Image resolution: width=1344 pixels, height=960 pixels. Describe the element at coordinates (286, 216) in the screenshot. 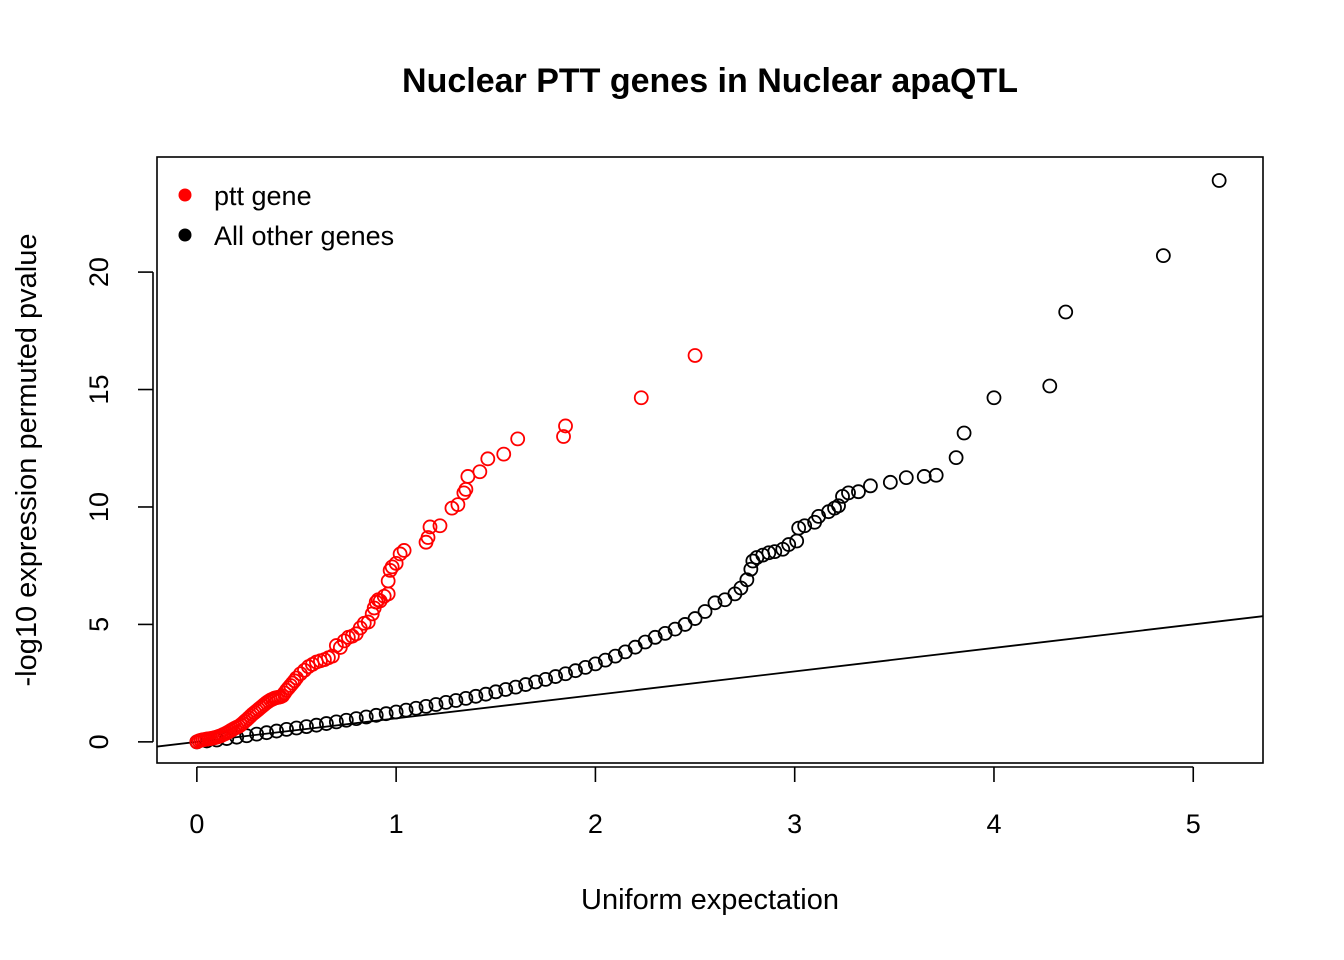

I see `legend: ptt gene All other genes` at that location.